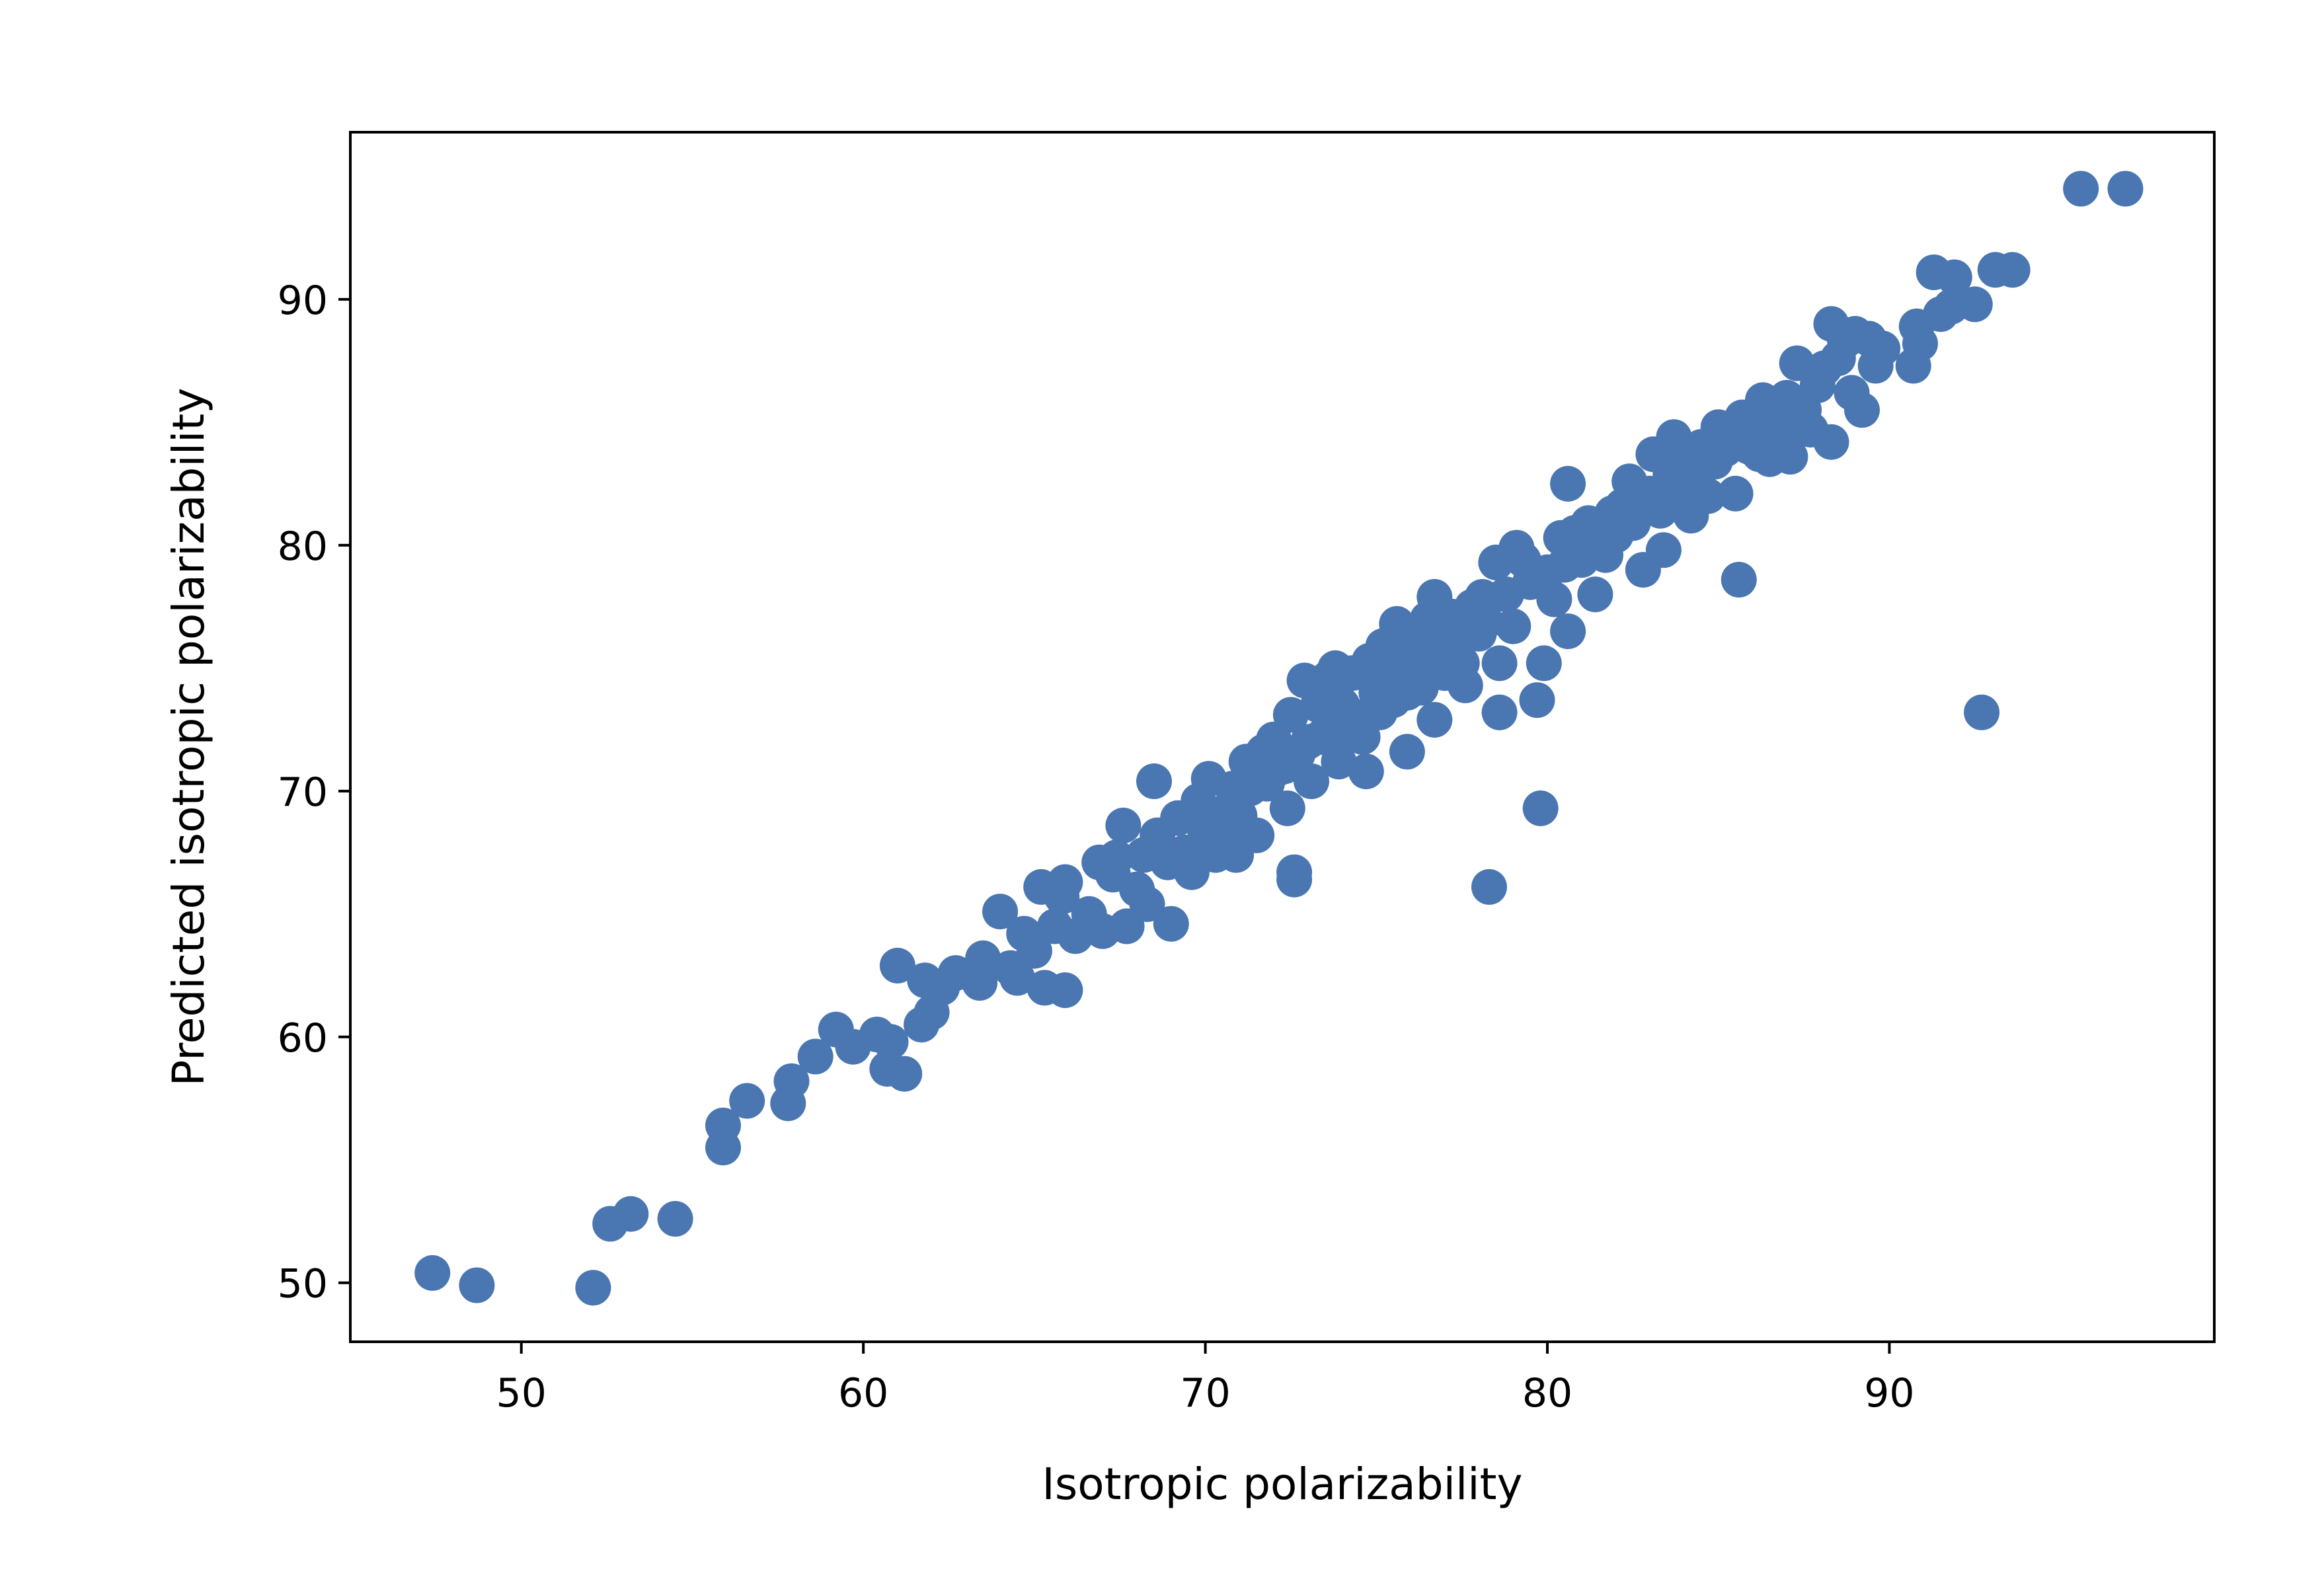  What do you see at coordinates (303, 1284) in the screenshot?
I see `y-tick-label: 50` at bounding box center [303, 1284].